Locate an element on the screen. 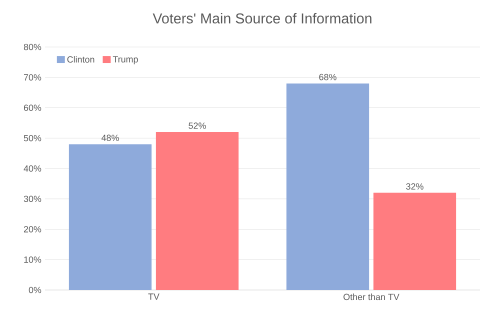  data-label: 68% is located at coordinates (327, 77).